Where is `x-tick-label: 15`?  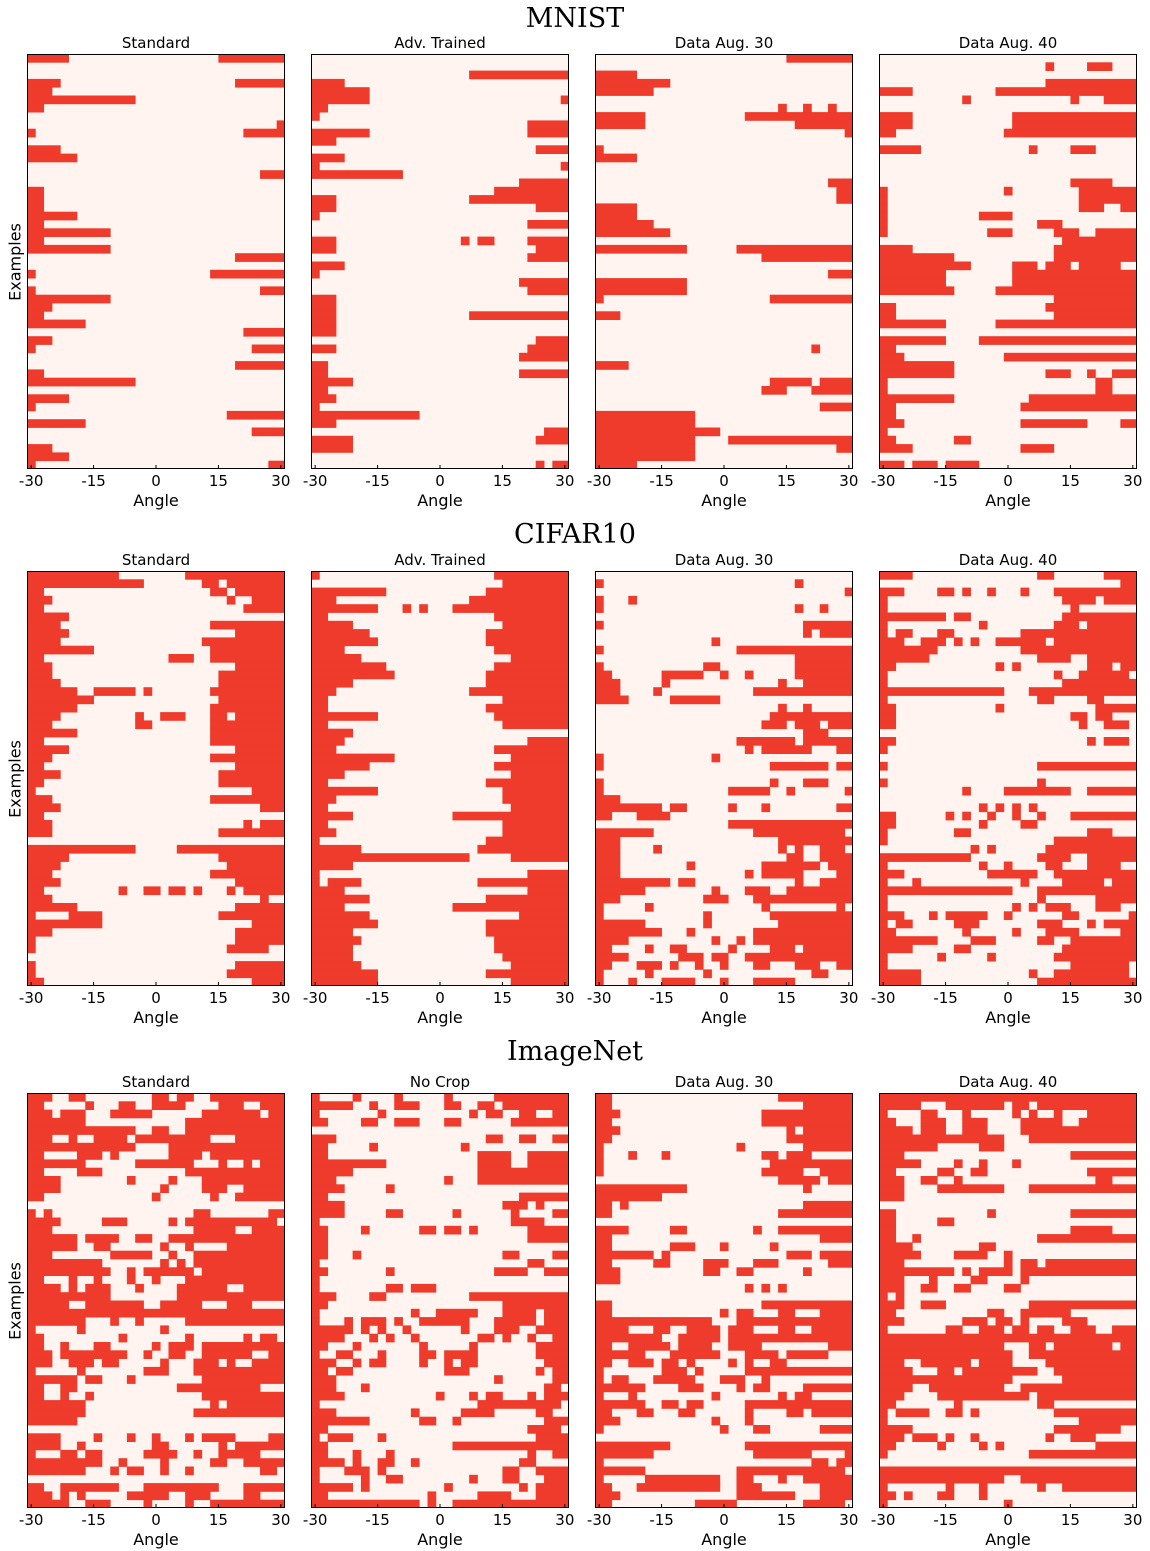
x-tick-label: 15 is located at coordinates (1070, 1520).